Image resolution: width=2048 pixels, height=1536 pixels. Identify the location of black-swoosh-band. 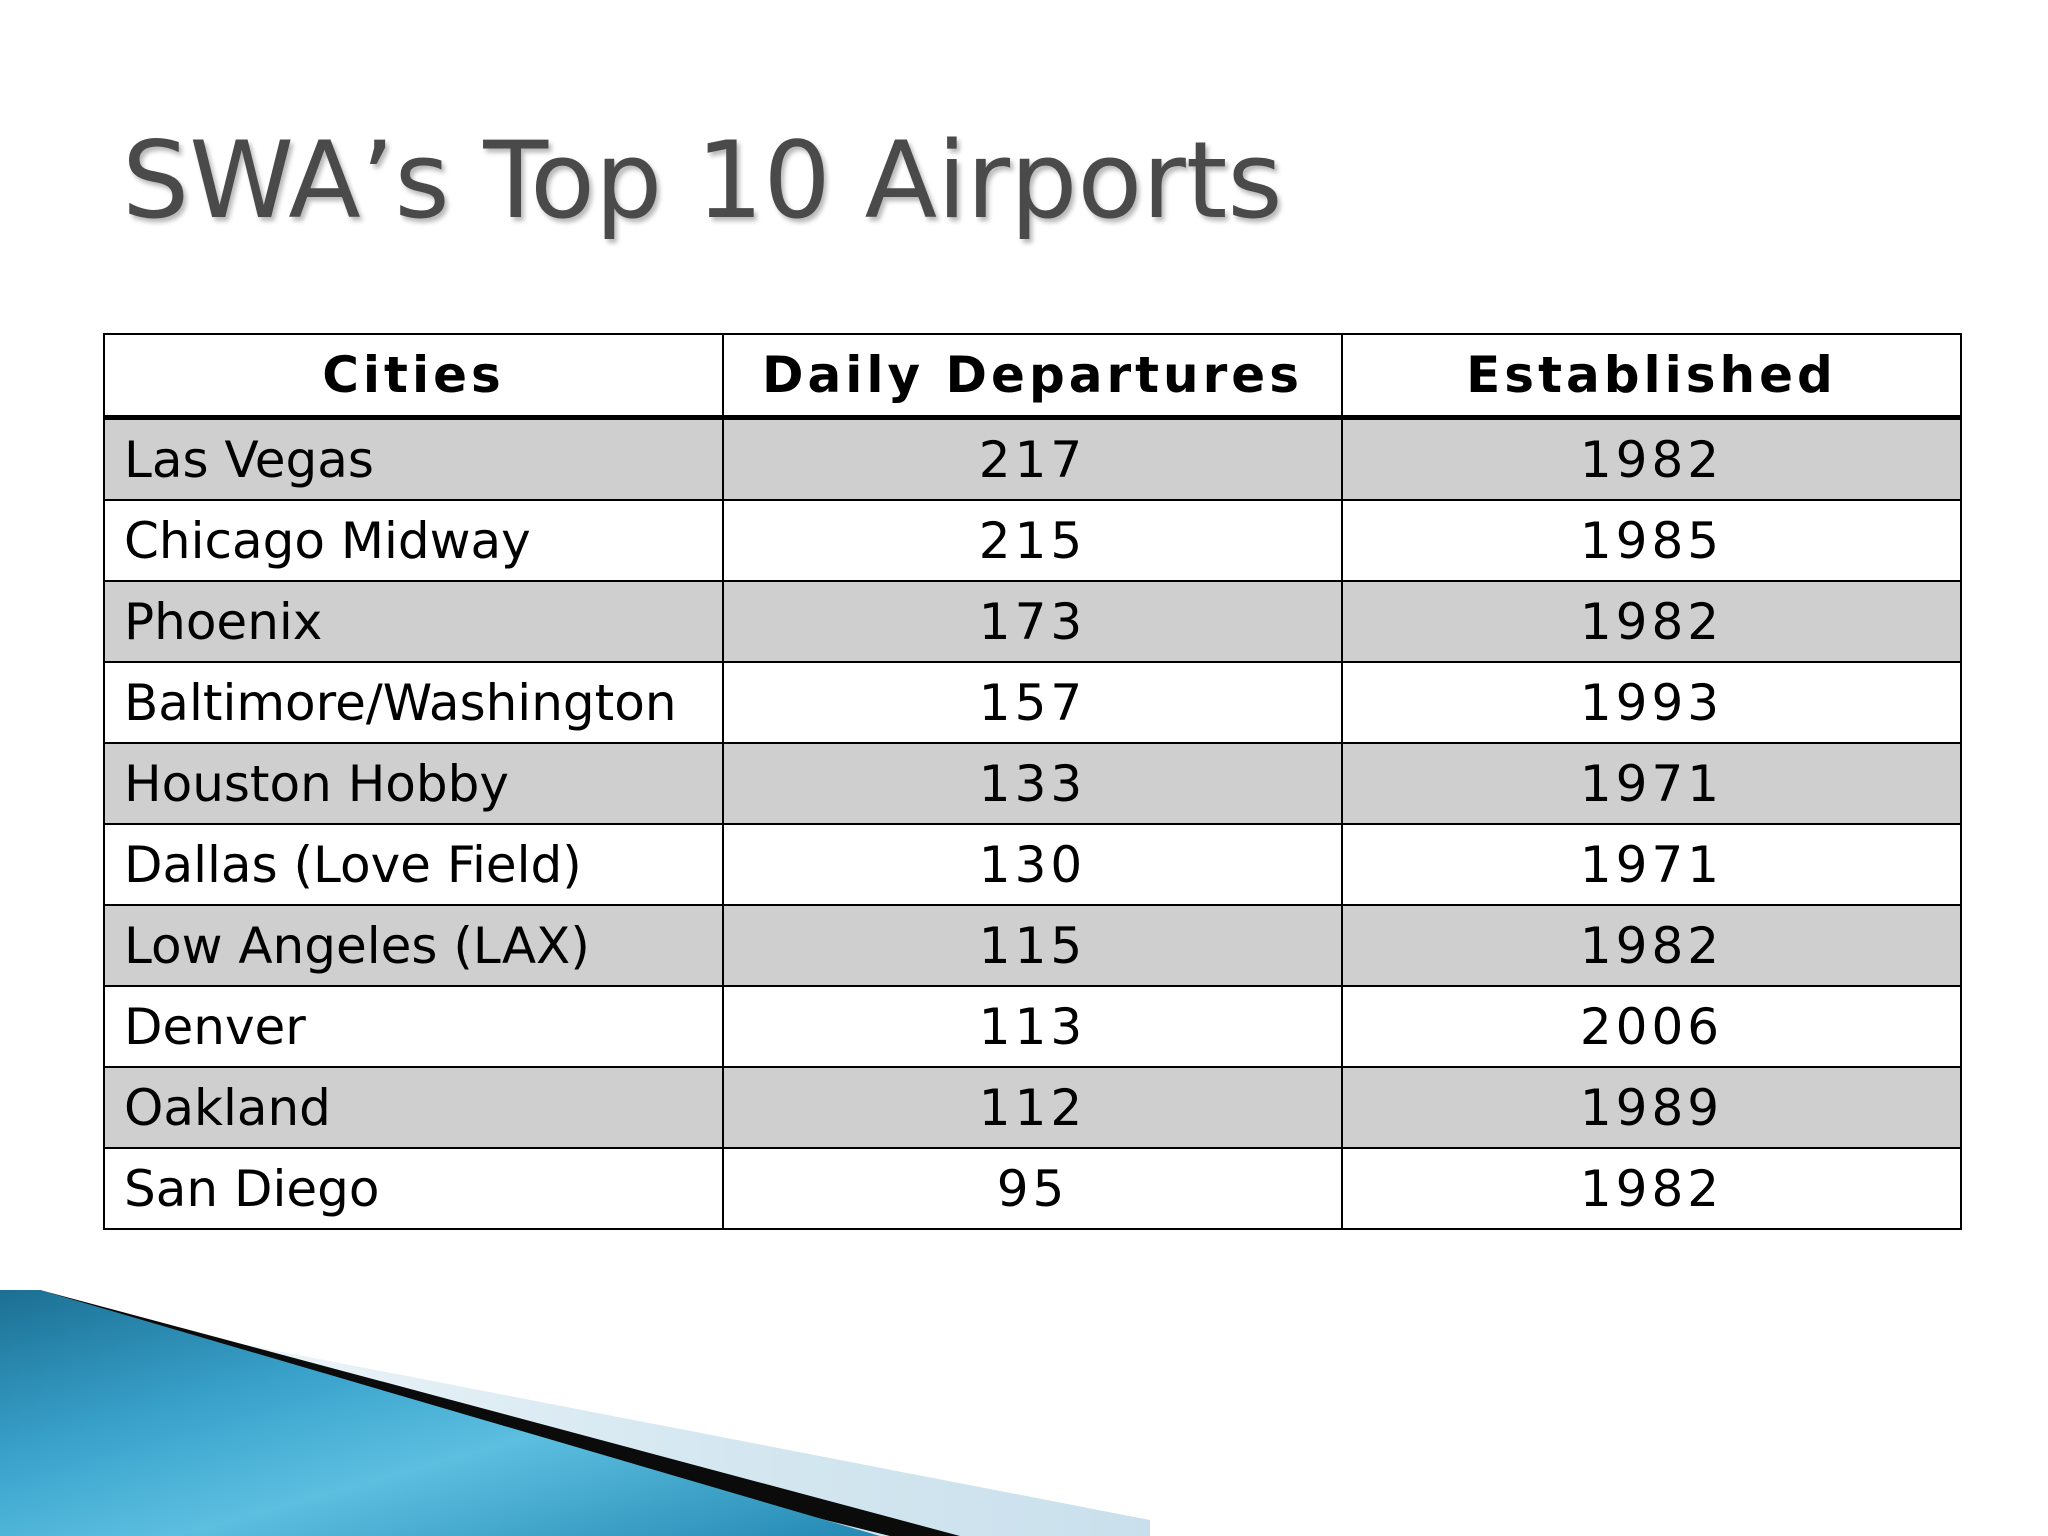
(490, 1413).